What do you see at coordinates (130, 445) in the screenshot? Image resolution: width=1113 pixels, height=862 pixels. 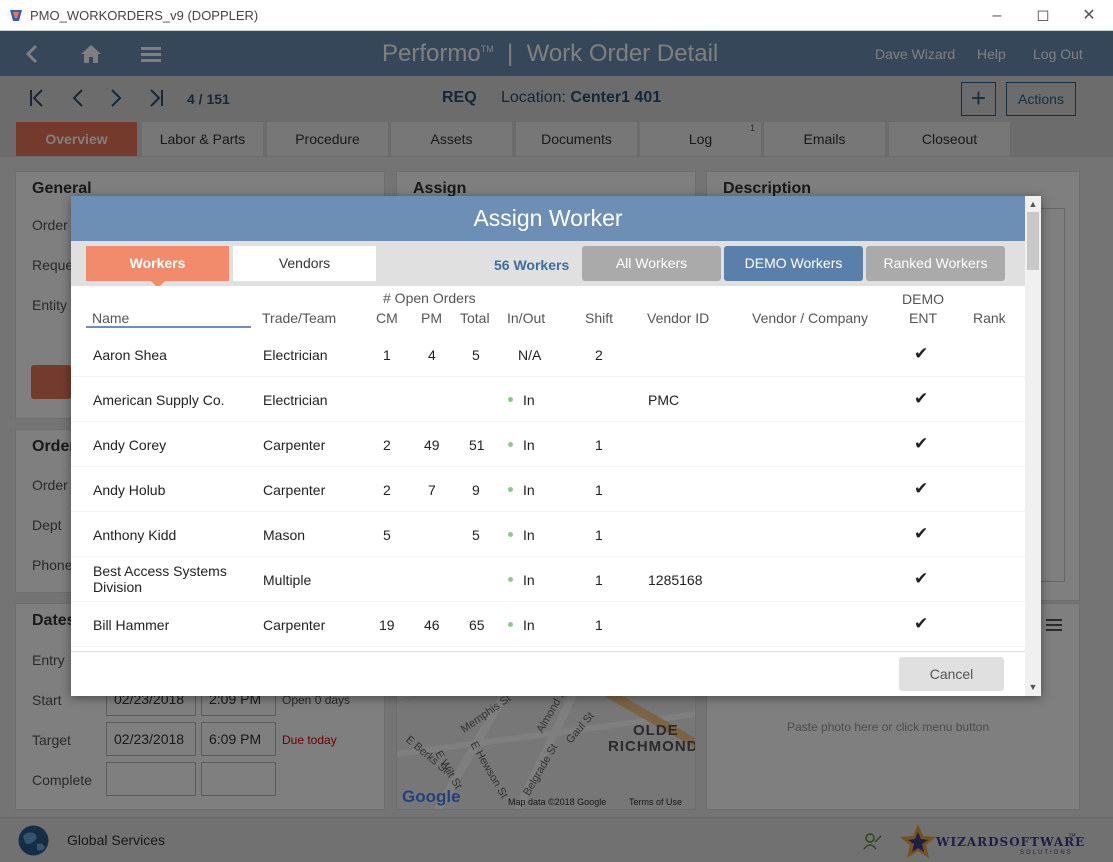 I see `worker-name: Andy Corey` at bounding box center [130, 445].